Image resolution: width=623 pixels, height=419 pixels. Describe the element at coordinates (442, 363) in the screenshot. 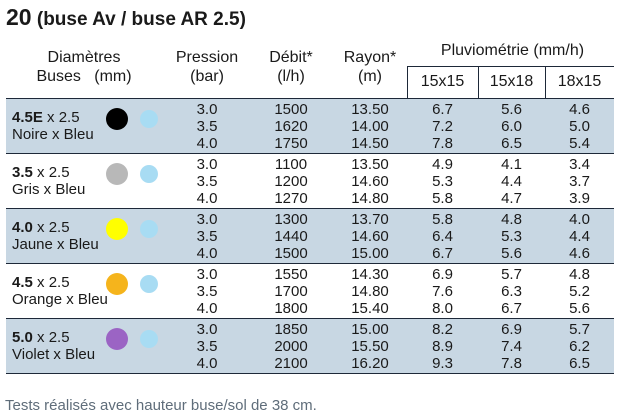

I see `value: 9.3` at that location.